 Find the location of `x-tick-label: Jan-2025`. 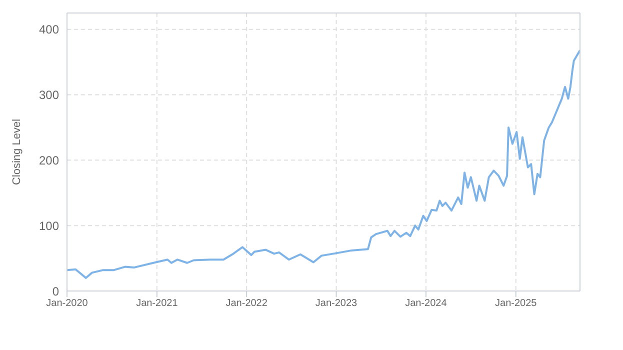

x-tick-label: Jan-2025 is located at coordinates (516, 304).